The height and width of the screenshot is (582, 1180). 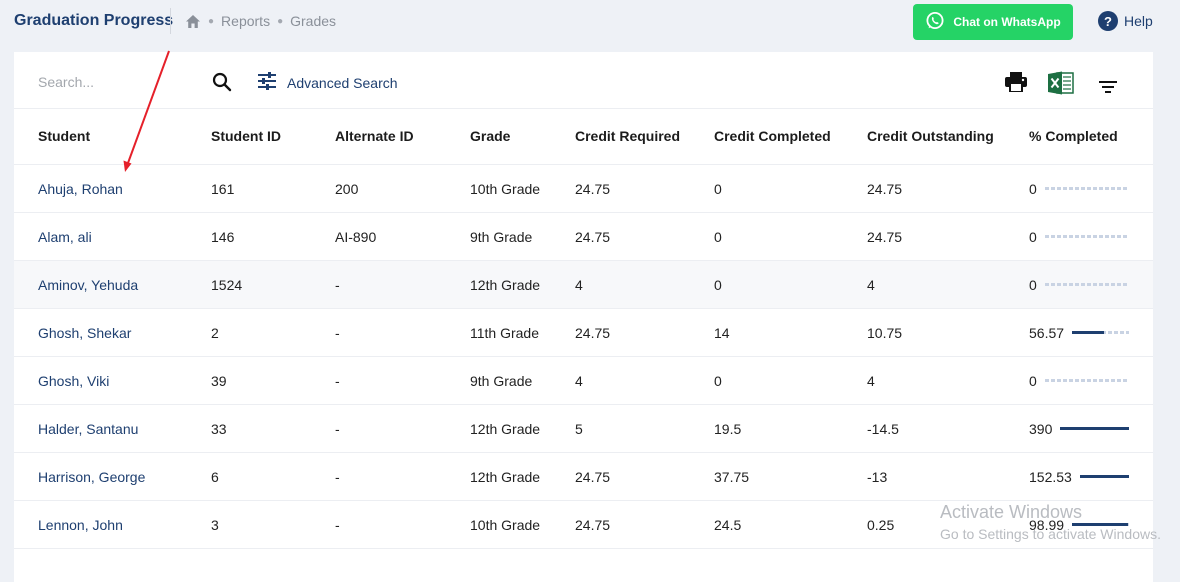 What do you see at coordinates (402, 188) in the screenshot?
I see `alternate-id-cell: 200` at bounding box center [402, 188].